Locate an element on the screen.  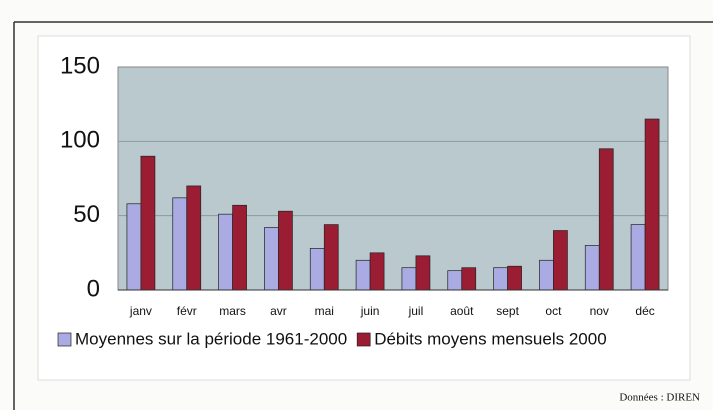
legend-label: Débits moyens mensuels 2000 is located at coordinates (490, 338).